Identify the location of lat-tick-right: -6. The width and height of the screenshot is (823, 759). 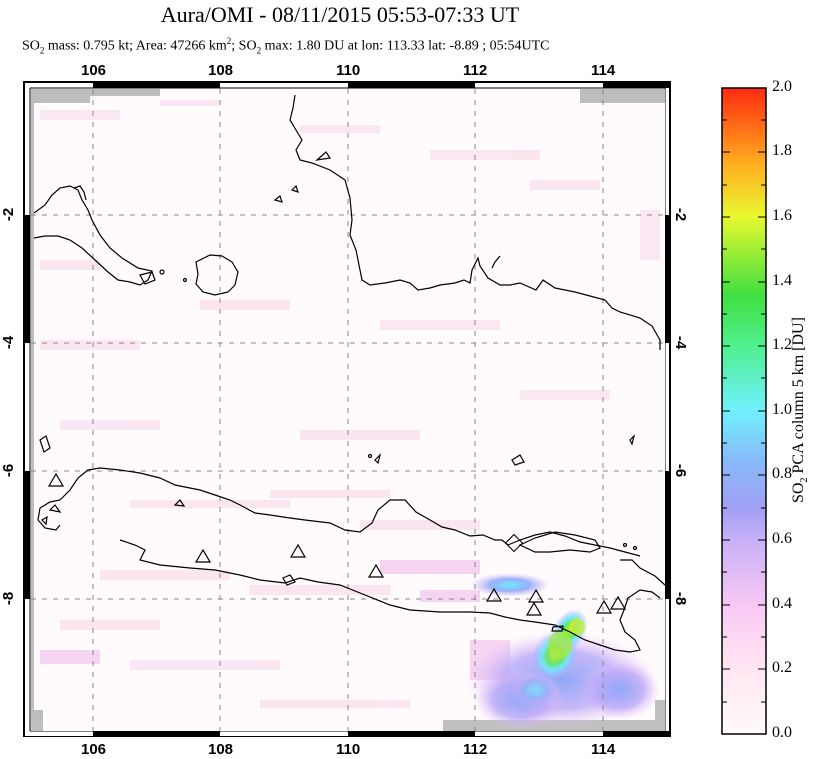
(681, 470).